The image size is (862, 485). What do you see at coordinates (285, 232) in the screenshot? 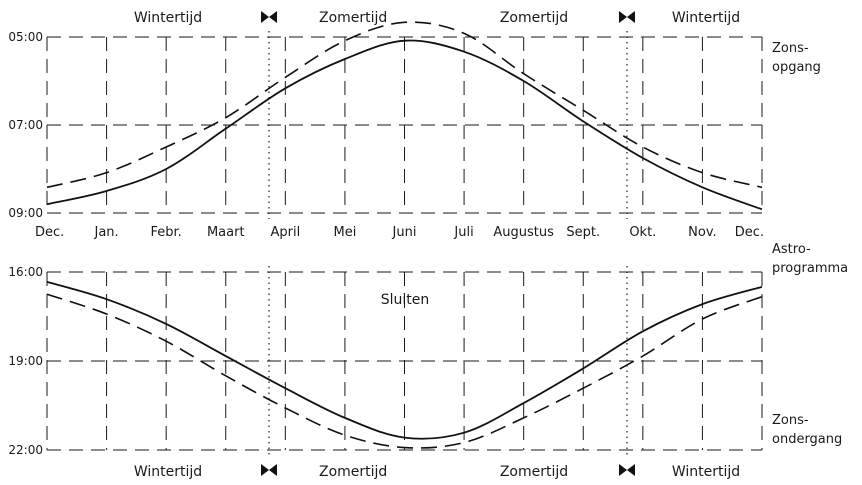
I see `x-tick-4: April` at bounding box center [285, 232].